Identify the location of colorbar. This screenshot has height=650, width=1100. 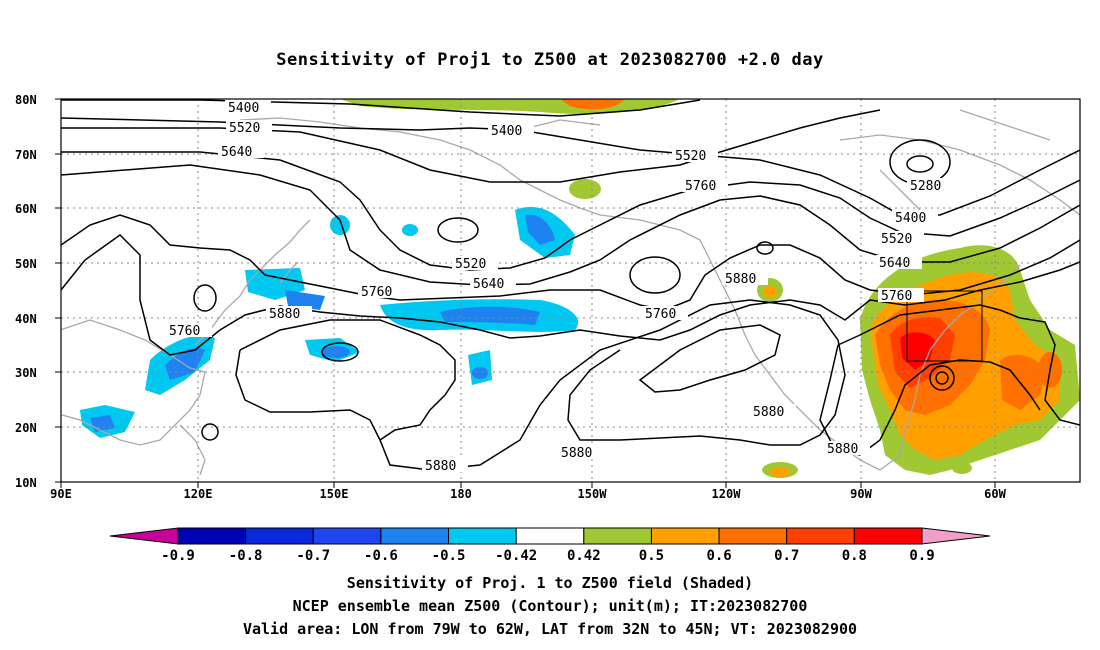
(550, 536).